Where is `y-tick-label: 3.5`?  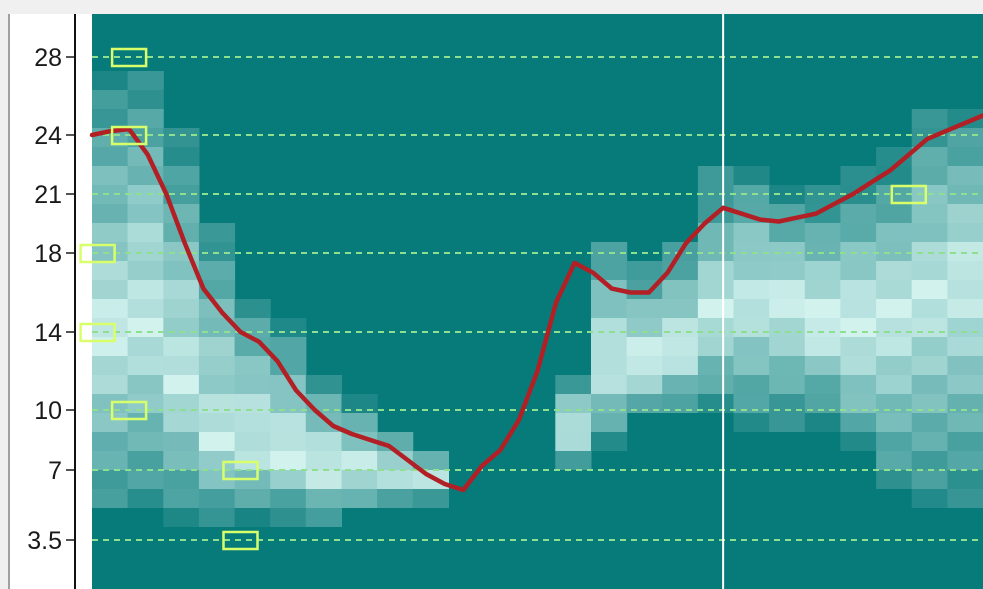 y-tick-label: 3.5 is located at coordinates (44, 541).